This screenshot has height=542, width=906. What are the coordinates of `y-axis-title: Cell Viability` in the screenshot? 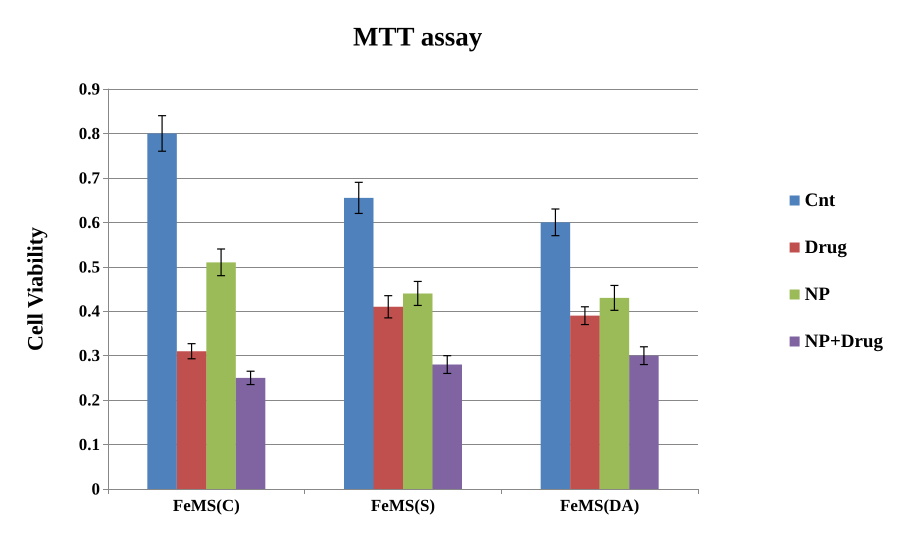 It's located at (35, 289).